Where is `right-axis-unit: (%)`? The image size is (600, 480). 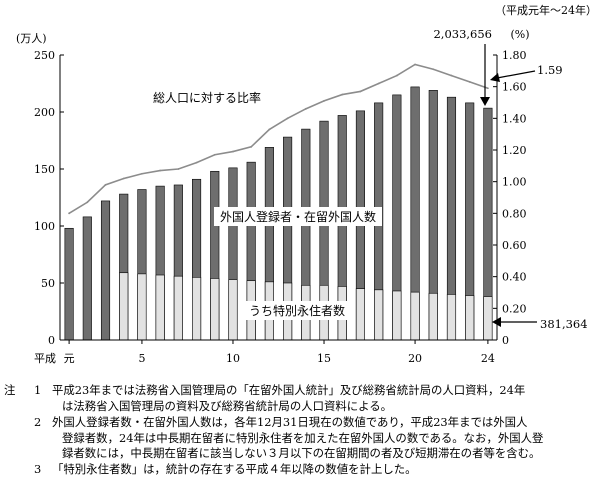
right-axis-unit: (%) is located at coordinates (519, 34).